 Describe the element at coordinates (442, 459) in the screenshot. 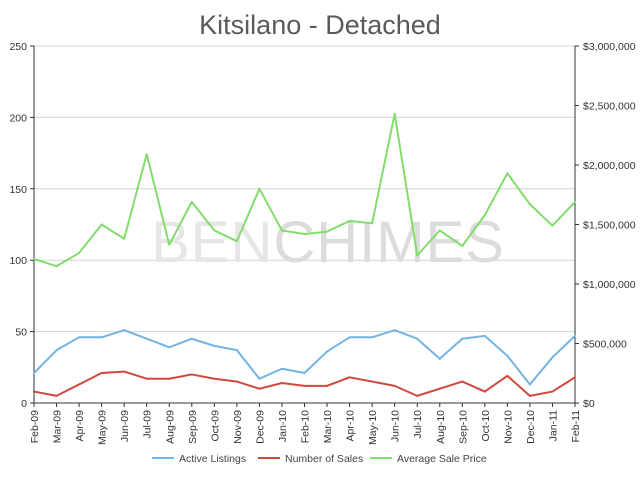

I see `legend-label: Average Sale Price` at that location.